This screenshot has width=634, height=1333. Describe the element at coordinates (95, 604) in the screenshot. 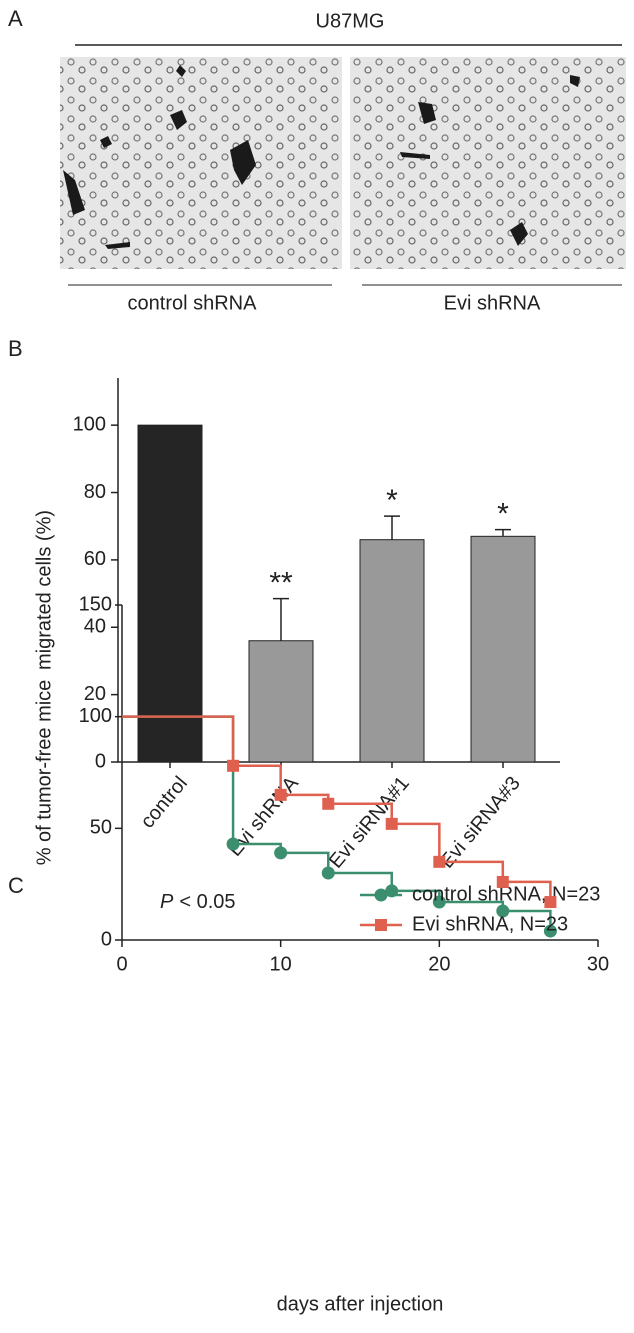

I see `y-tick-label: 150` at that location.